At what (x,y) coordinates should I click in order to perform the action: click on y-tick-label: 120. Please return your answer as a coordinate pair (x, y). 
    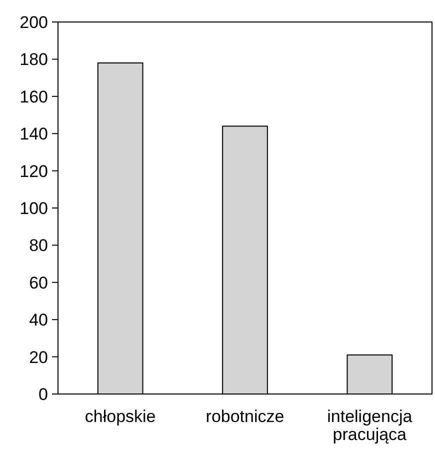
    Looking at the image, I should click on (34, 171).